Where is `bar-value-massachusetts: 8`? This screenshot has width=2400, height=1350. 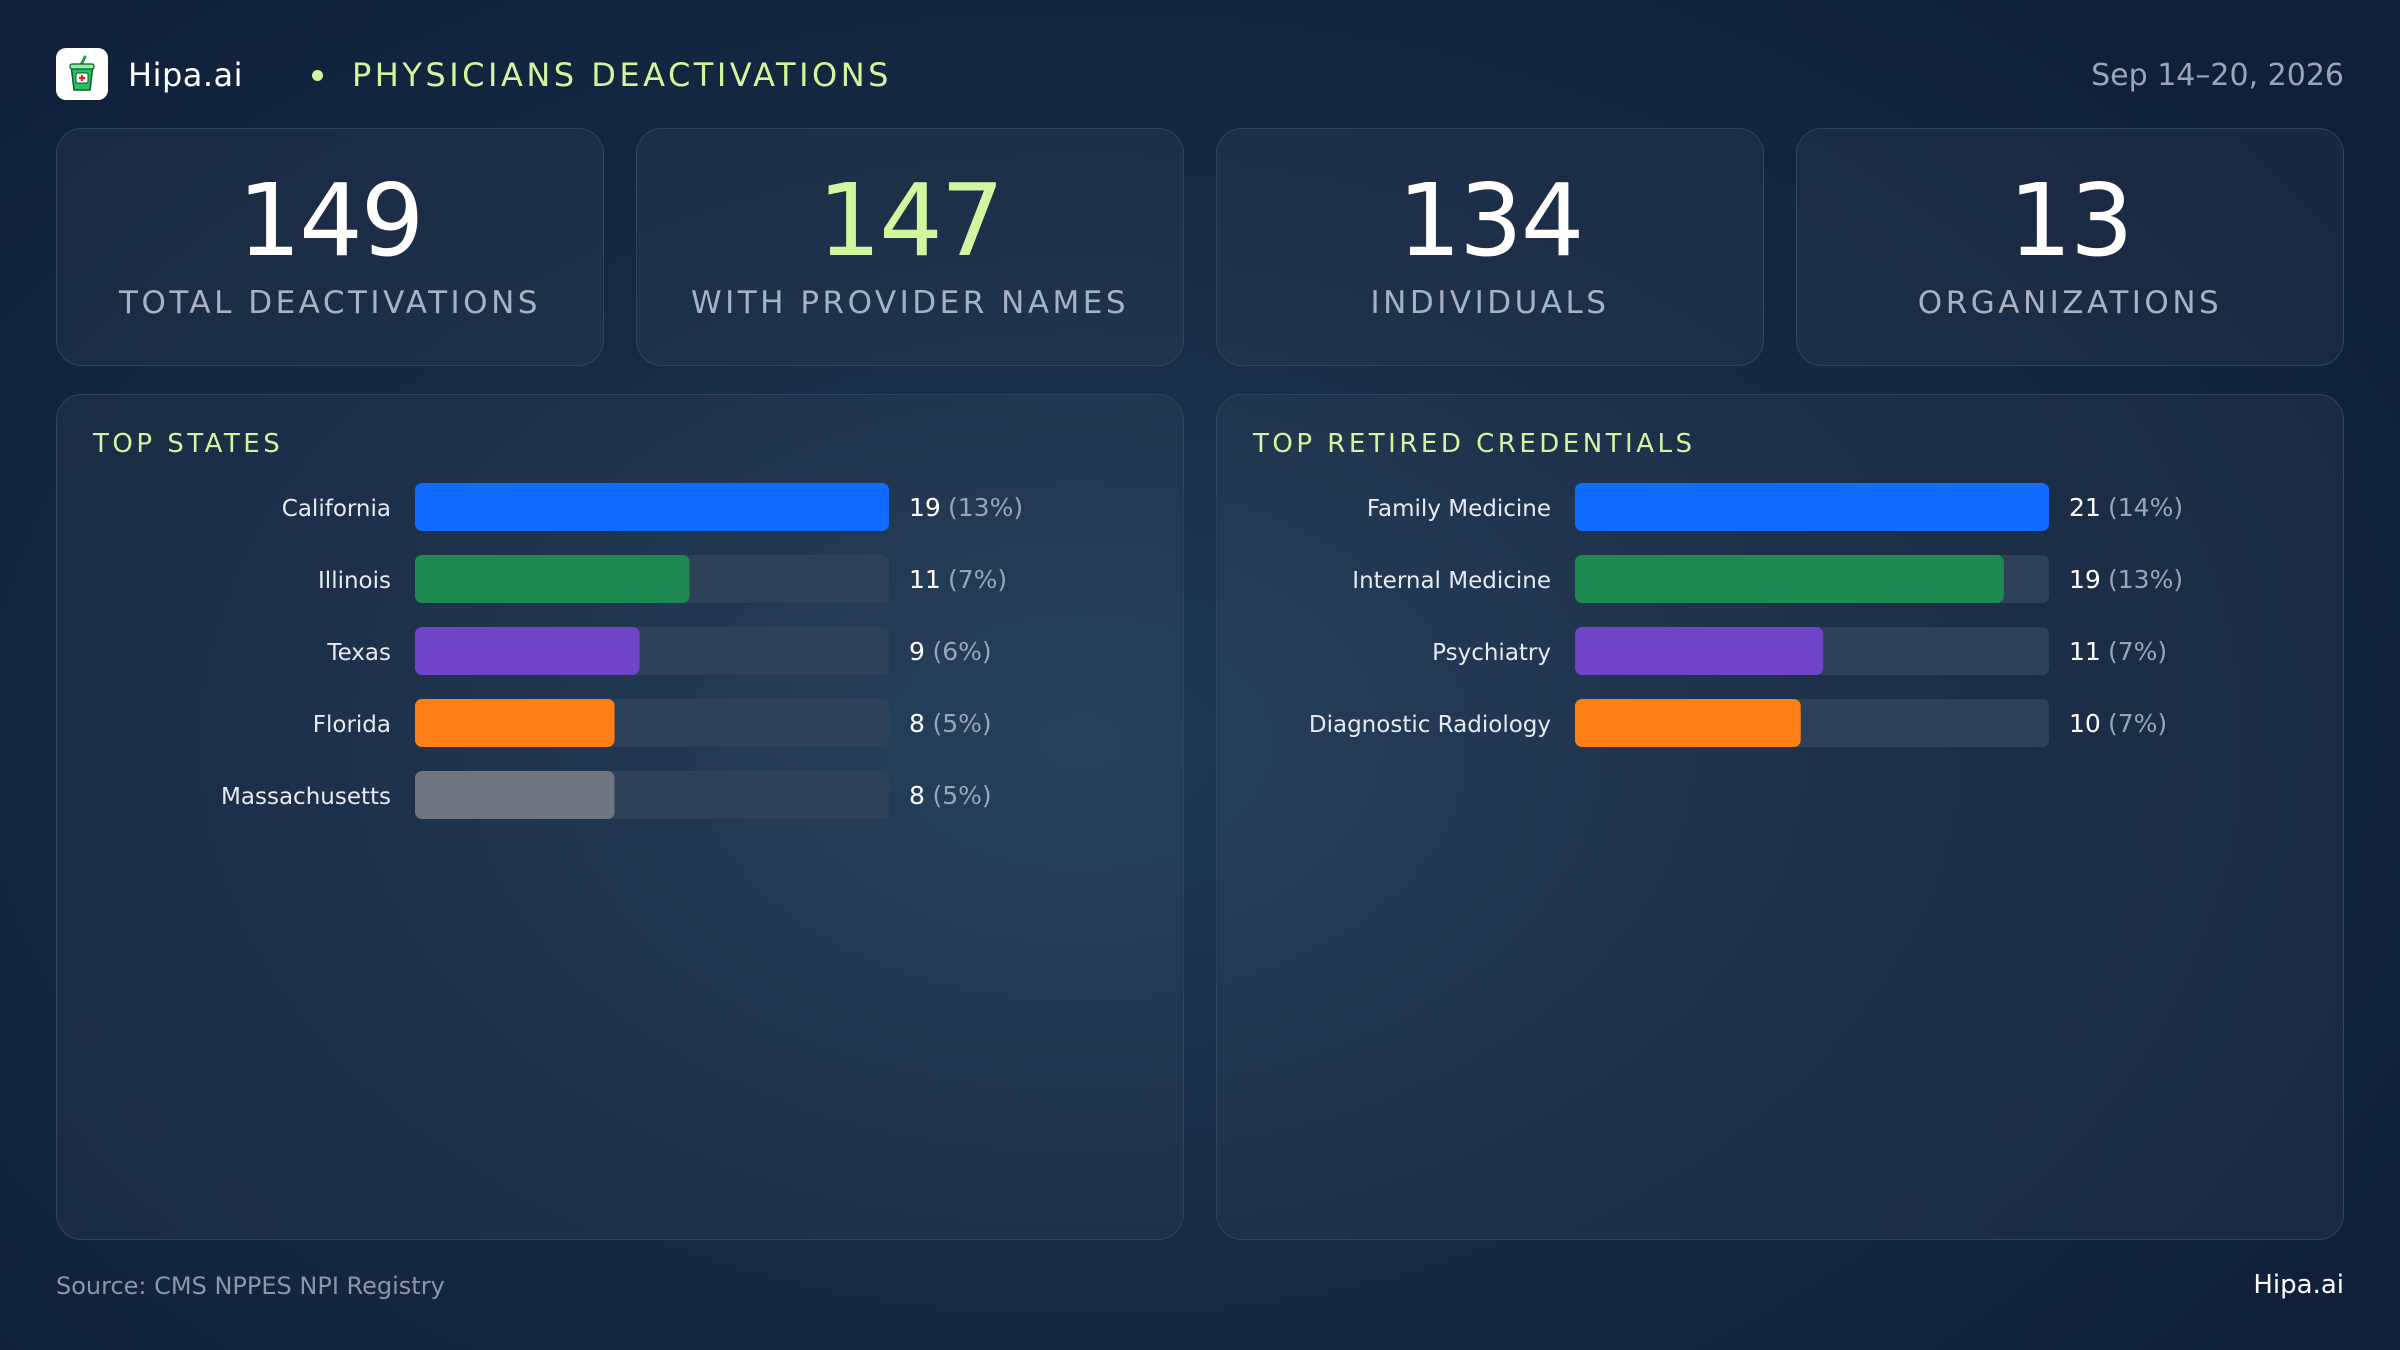 bar-value-massachusetts: 8 is located at coordinates (917, 795).